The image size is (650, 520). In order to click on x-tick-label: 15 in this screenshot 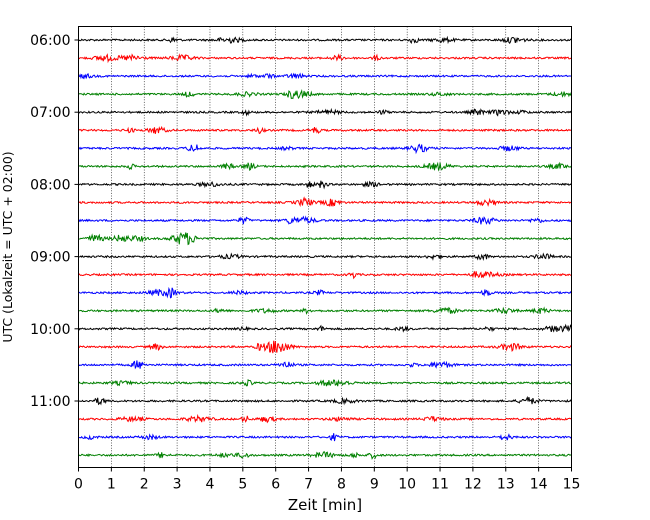, I will do `click(572, 485)`.